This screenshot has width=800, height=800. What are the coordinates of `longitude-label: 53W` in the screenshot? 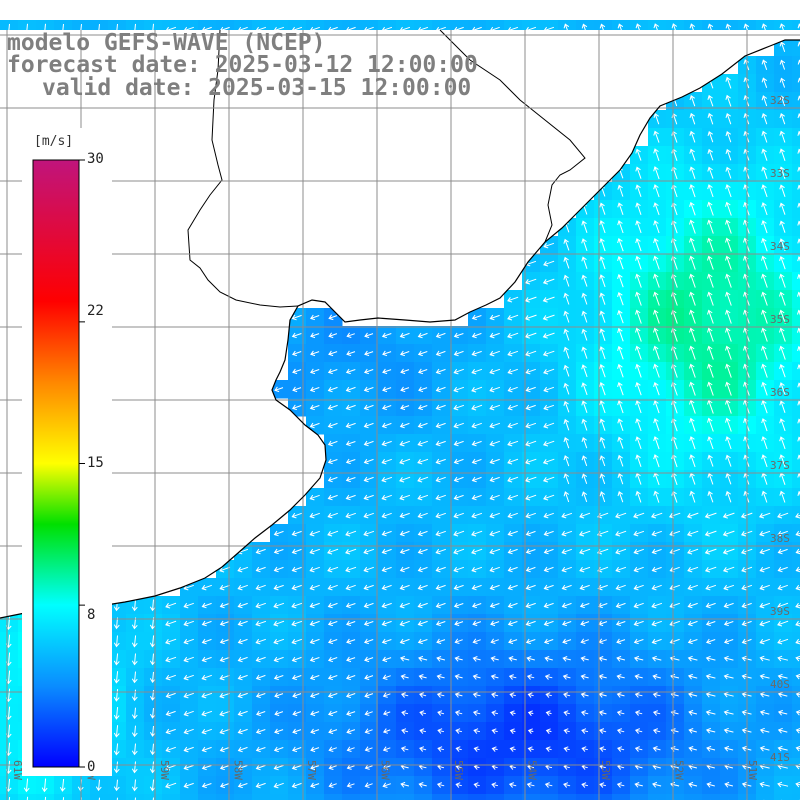 It's located at (605, 770).